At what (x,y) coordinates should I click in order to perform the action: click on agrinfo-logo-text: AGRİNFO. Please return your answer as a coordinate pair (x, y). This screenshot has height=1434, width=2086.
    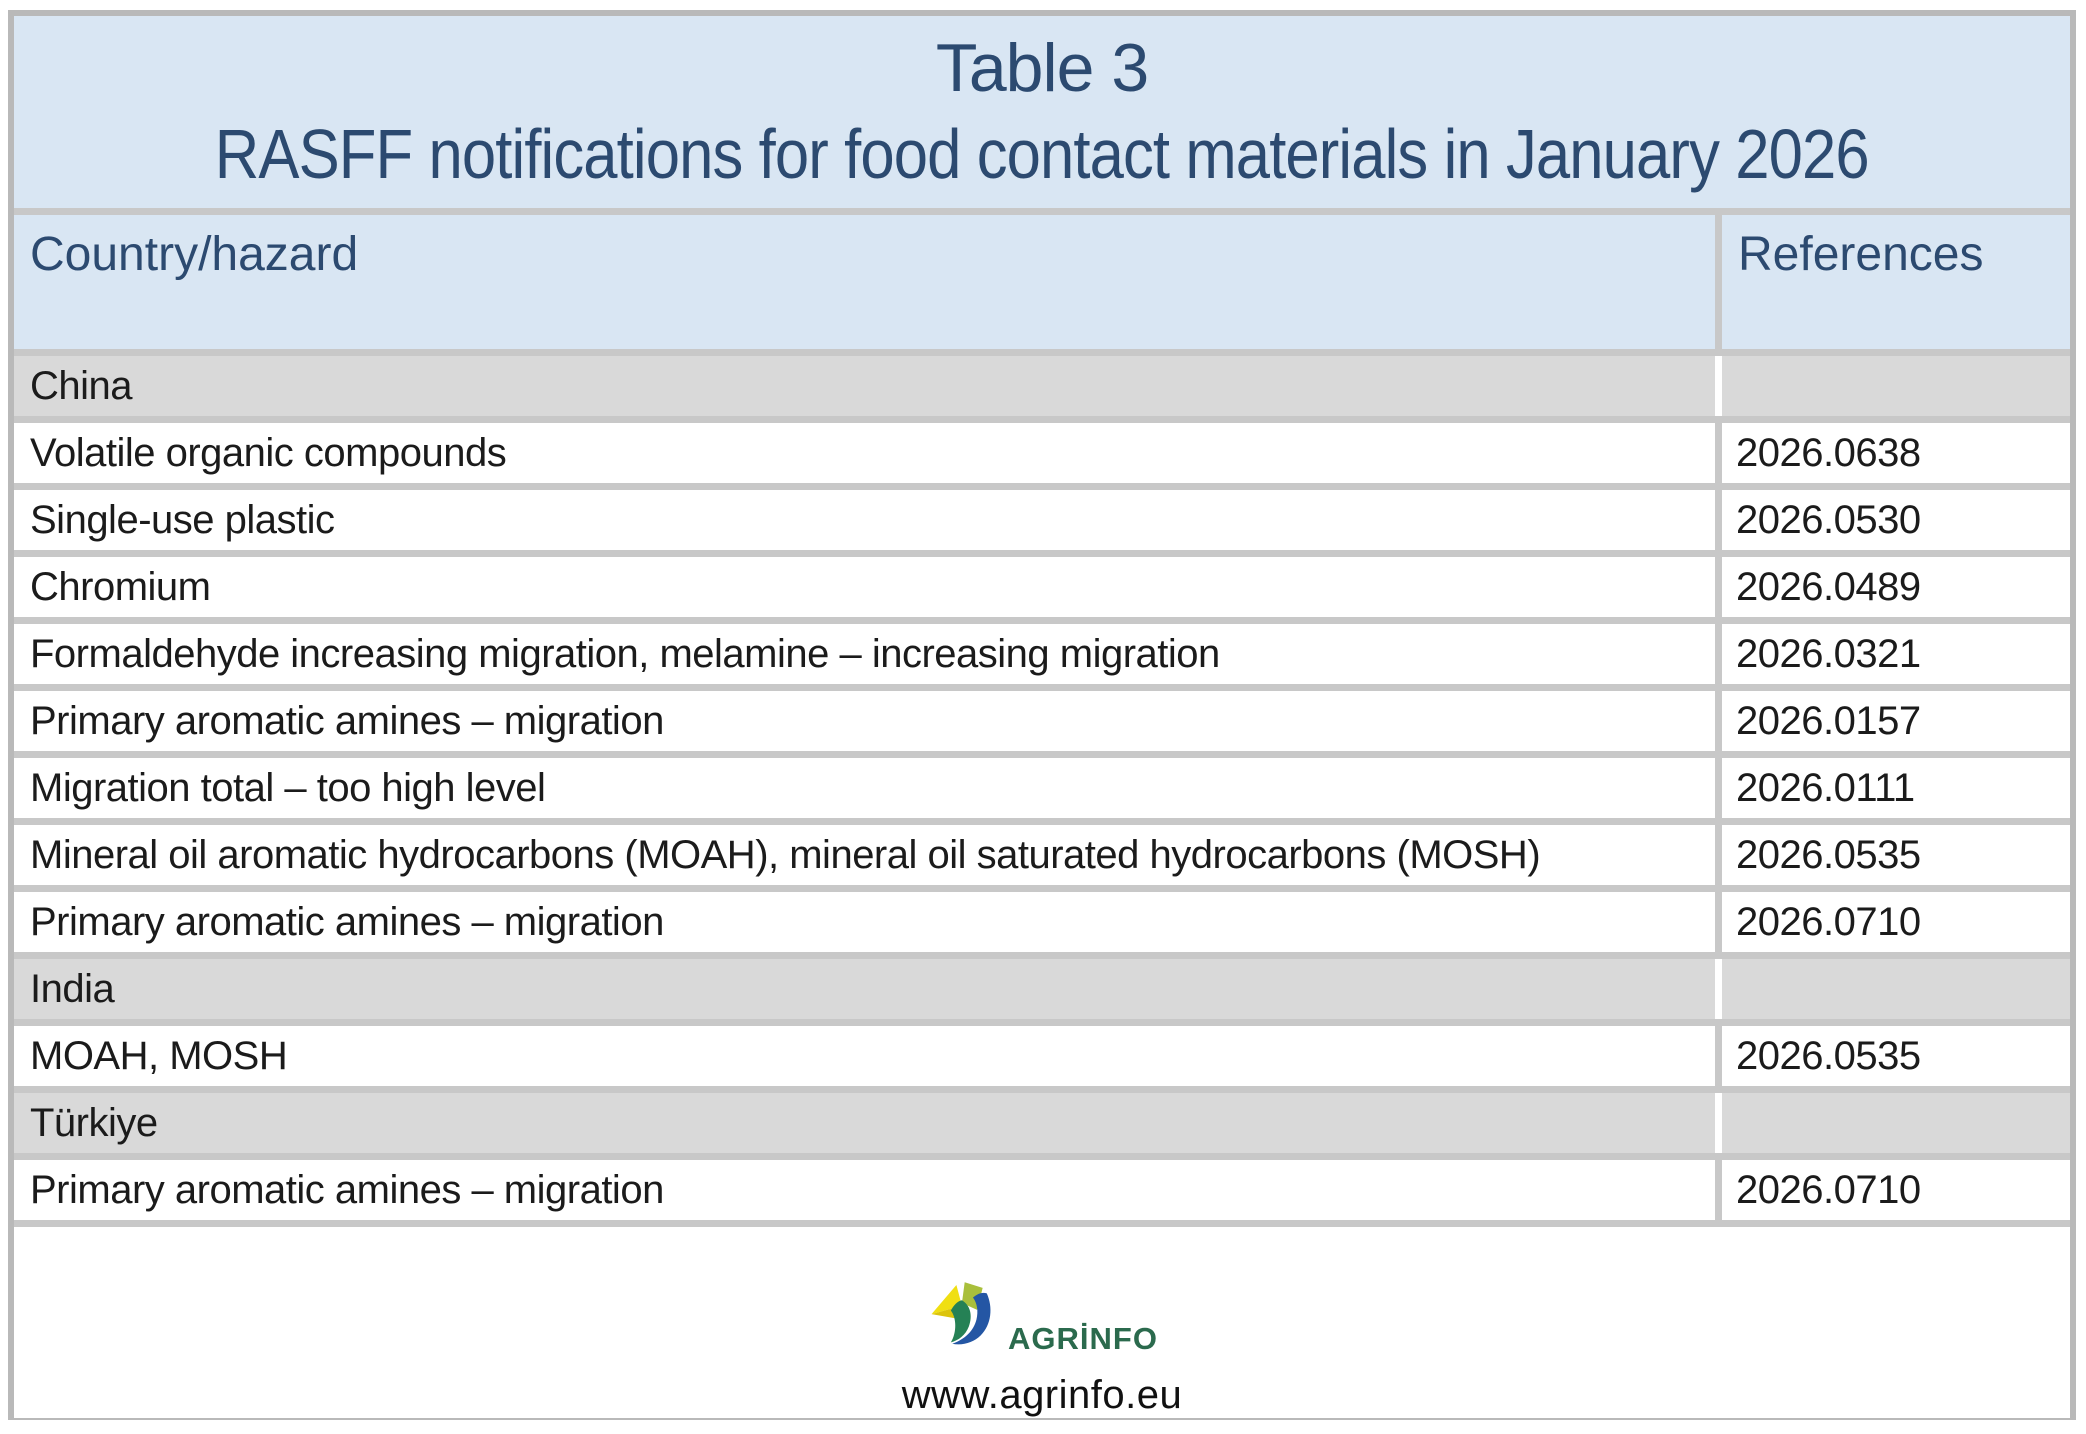
    Looking at the image, I should click on (1083, 1338).